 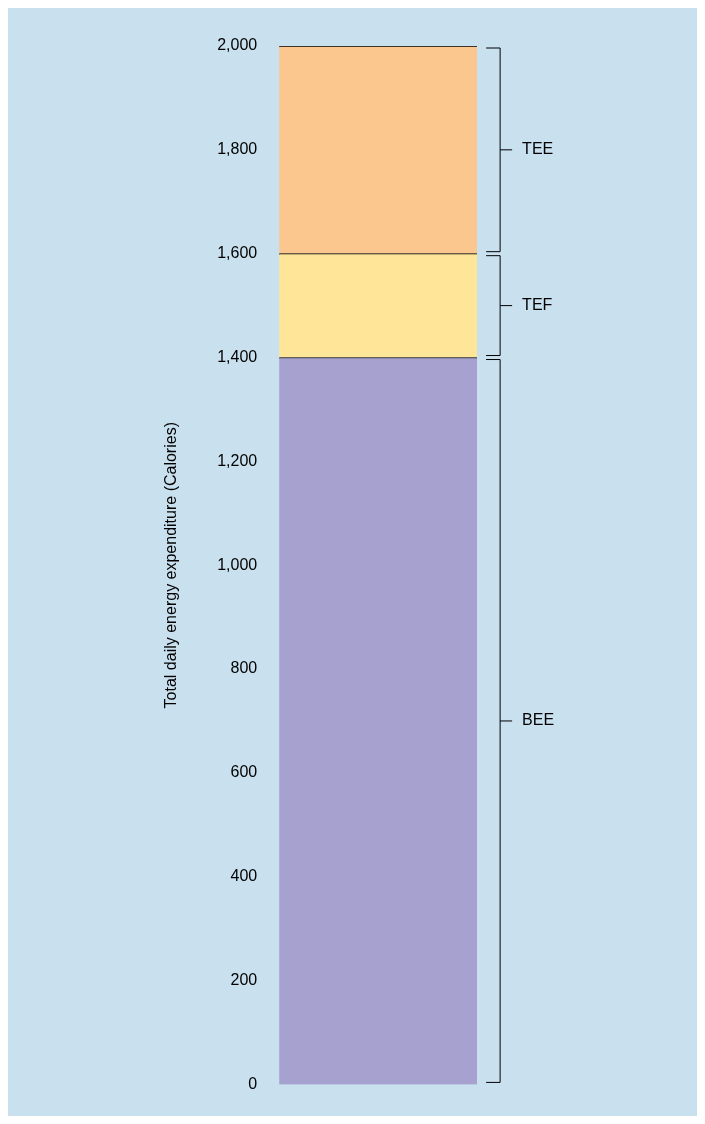 What do you see at coordinates (244, 772) in the screenshot?
I see `y-tick-label: 600` at bounding box center [244, 772].